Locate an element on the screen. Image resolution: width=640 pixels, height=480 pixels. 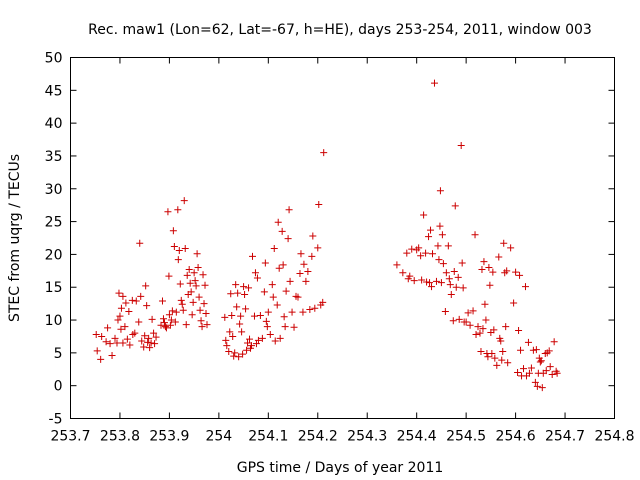
y-tick-label: 10 is located at coordinates (54, 321).